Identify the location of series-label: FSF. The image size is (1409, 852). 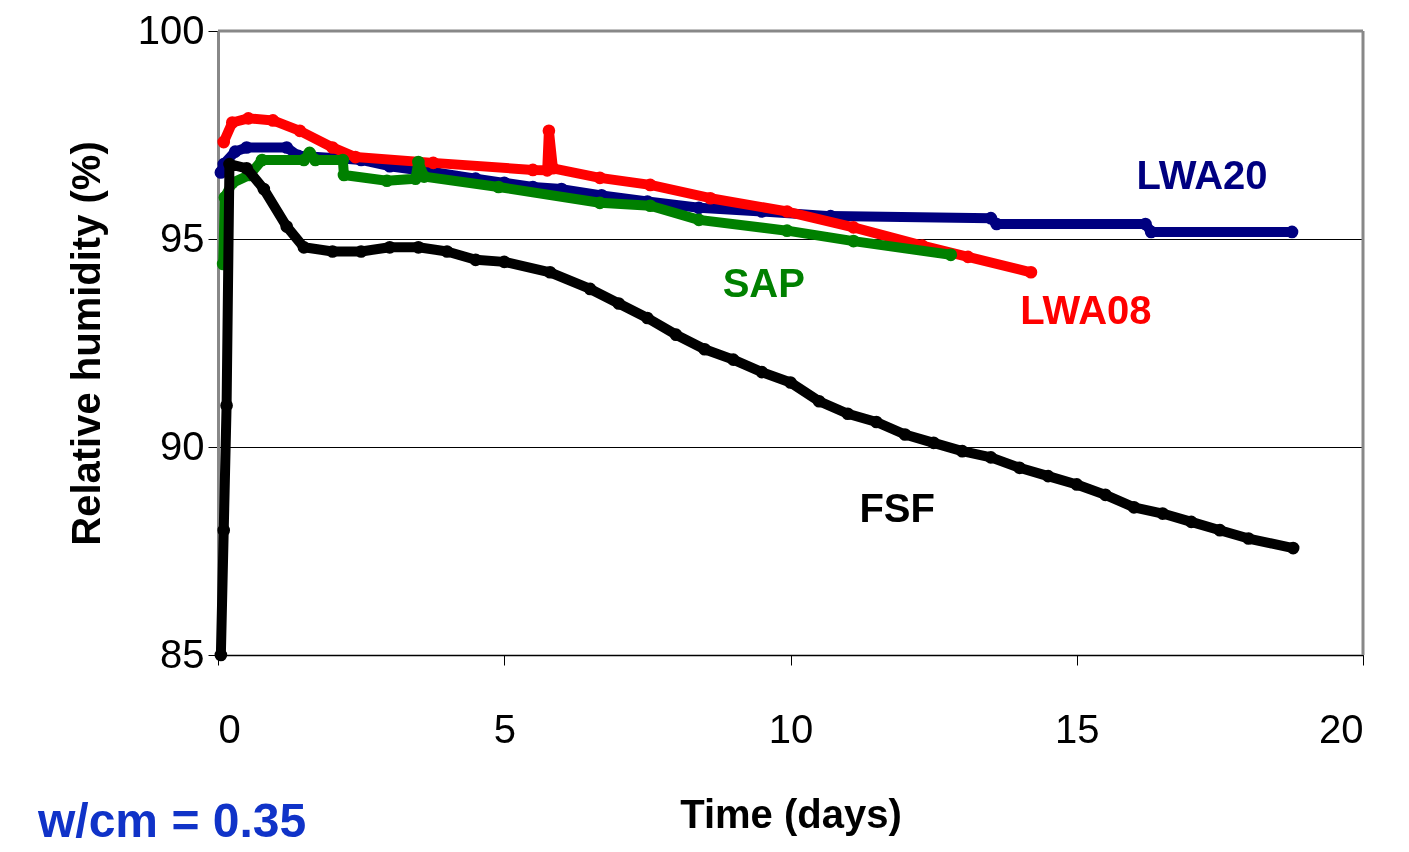
(897, 508).